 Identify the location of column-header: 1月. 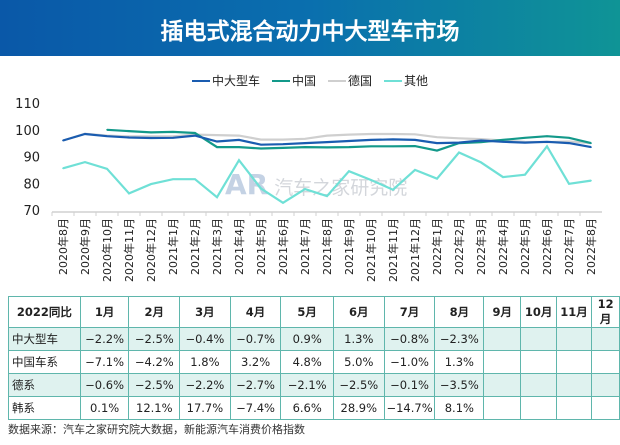
(104, 312).